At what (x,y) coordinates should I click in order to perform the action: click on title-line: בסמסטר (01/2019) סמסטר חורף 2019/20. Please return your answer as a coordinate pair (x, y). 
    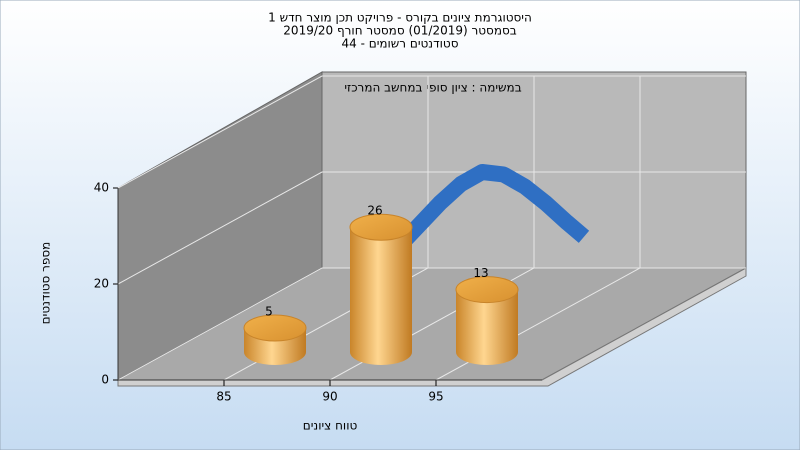
    Looking at the image, I should click on (399, 31).